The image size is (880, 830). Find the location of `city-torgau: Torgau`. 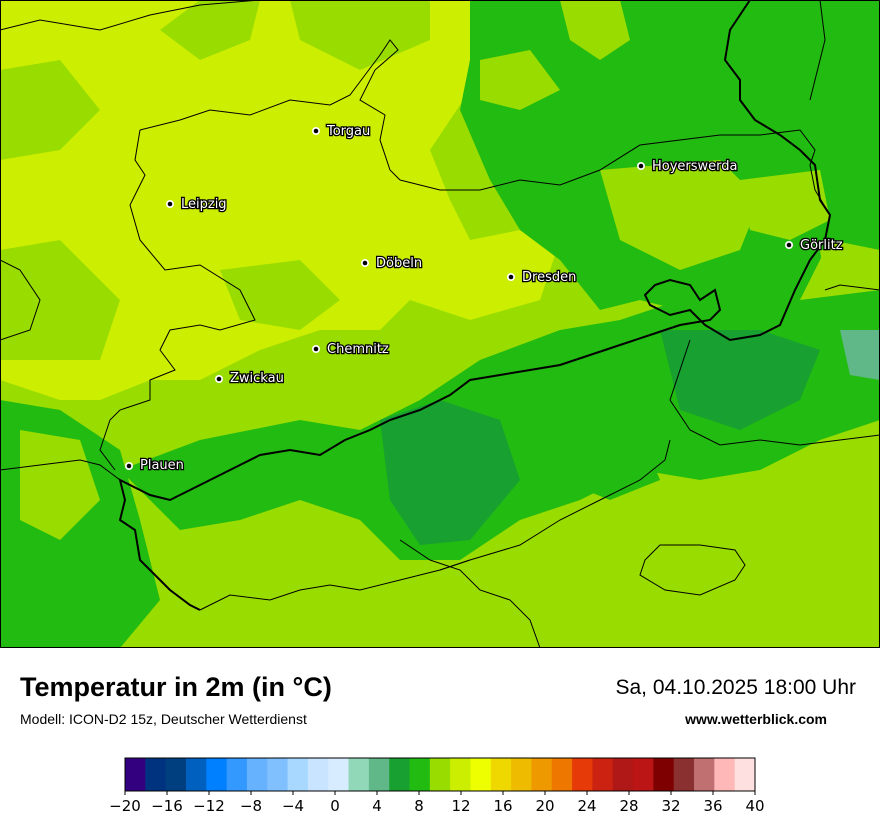

city-torgau: Torgau is located at coordinates (342, 131).